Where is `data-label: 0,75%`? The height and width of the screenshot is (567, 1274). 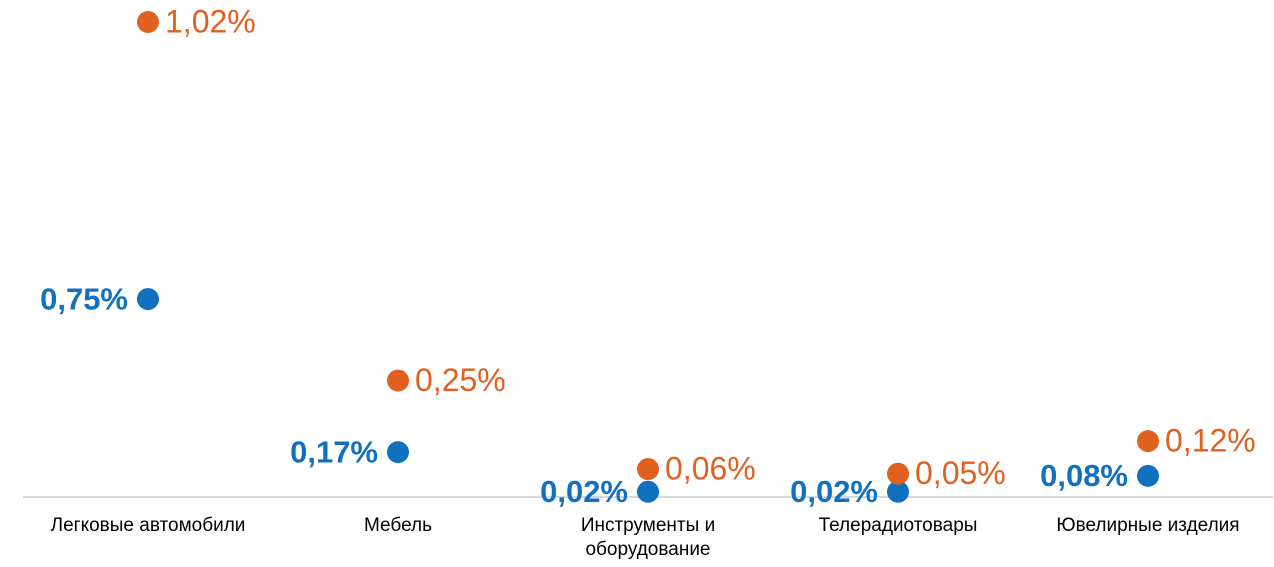 data-label: 0,75% is located at coordinates (84, 298).